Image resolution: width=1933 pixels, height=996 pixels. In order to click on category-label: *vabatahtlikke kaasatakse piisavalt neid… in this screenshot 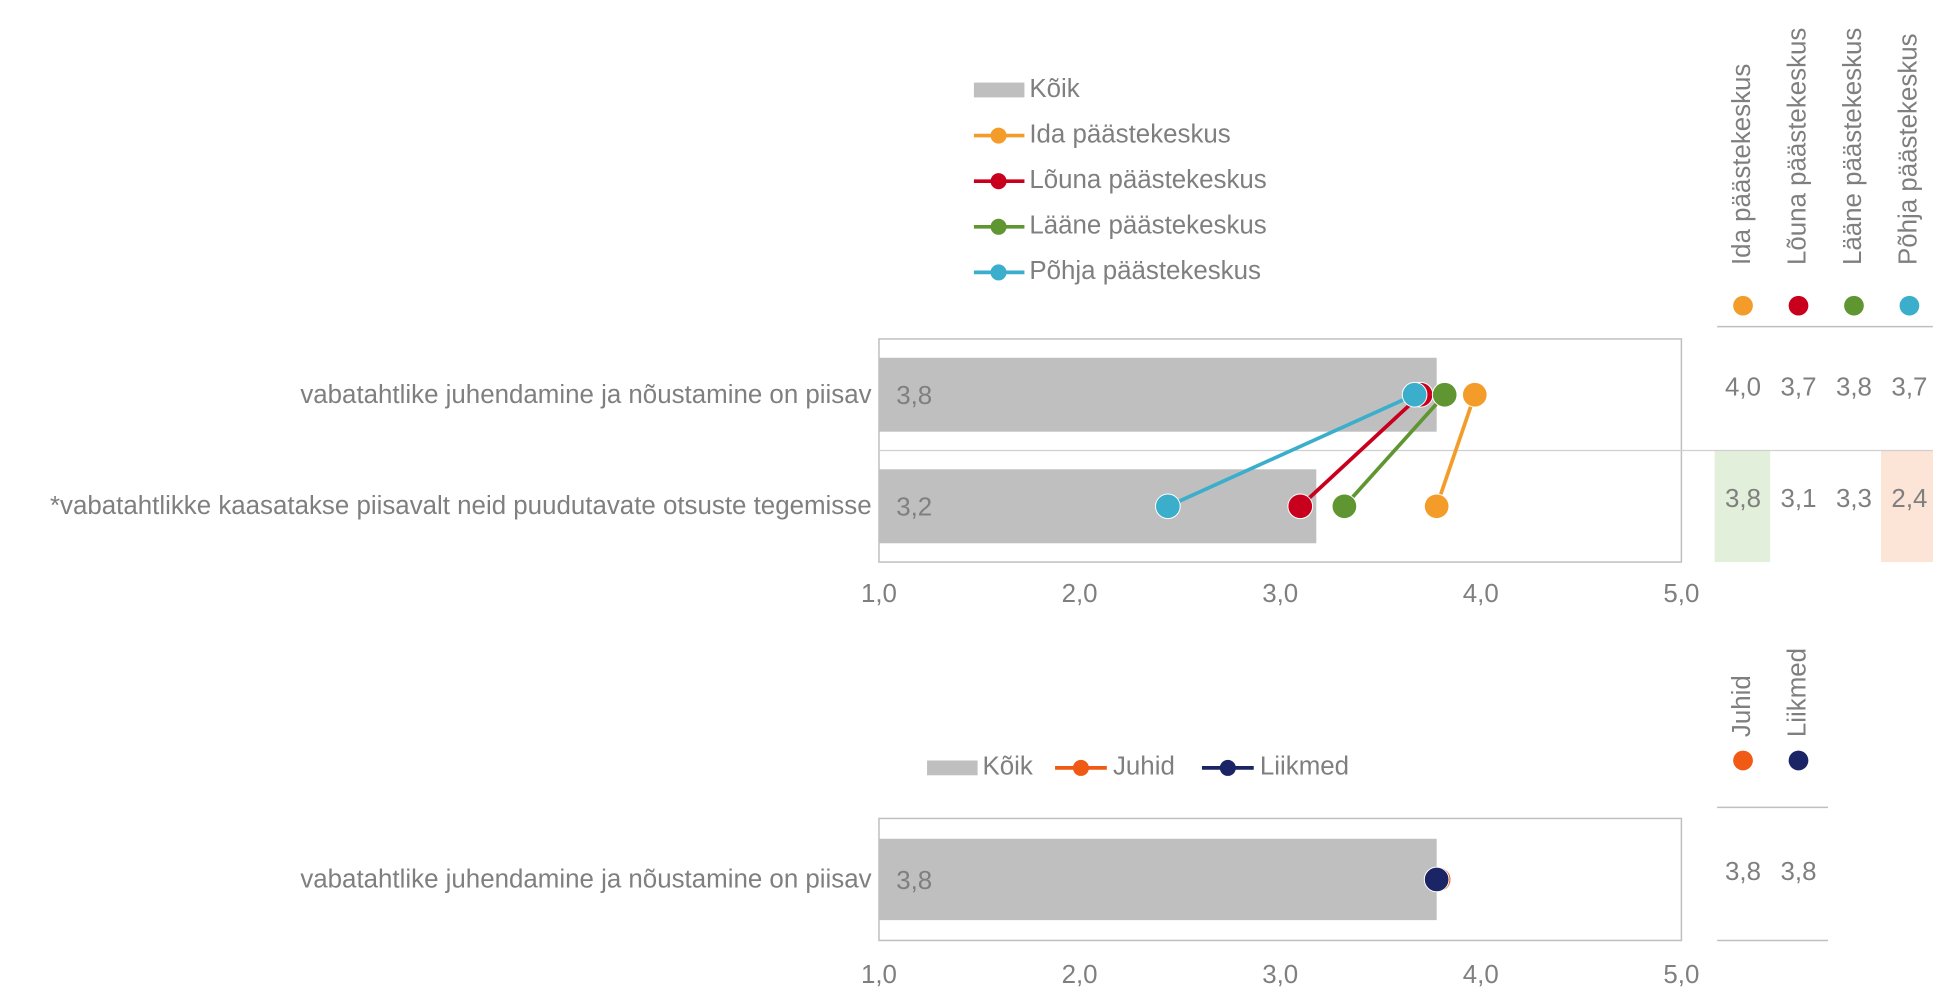, I will do `click(460, 506)`.